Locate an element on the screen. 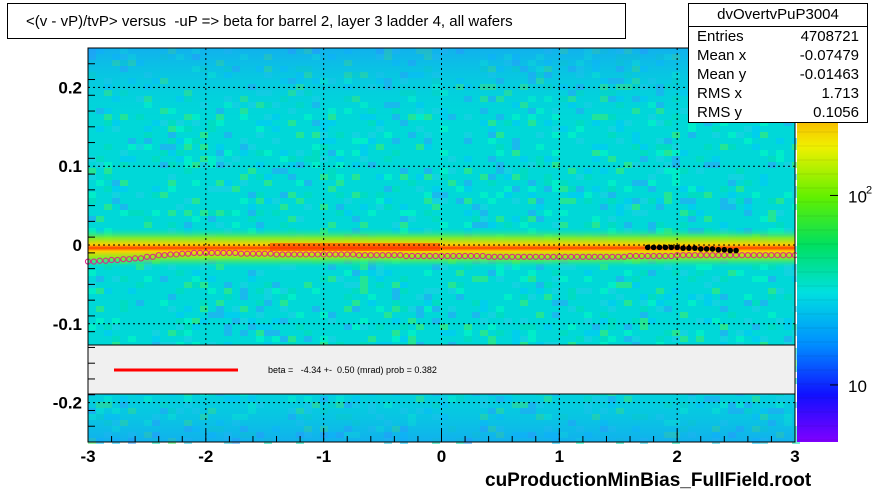 This screenshot has height=494, width=883. x-tick-label: -2 is located at coordinates (205, 456).